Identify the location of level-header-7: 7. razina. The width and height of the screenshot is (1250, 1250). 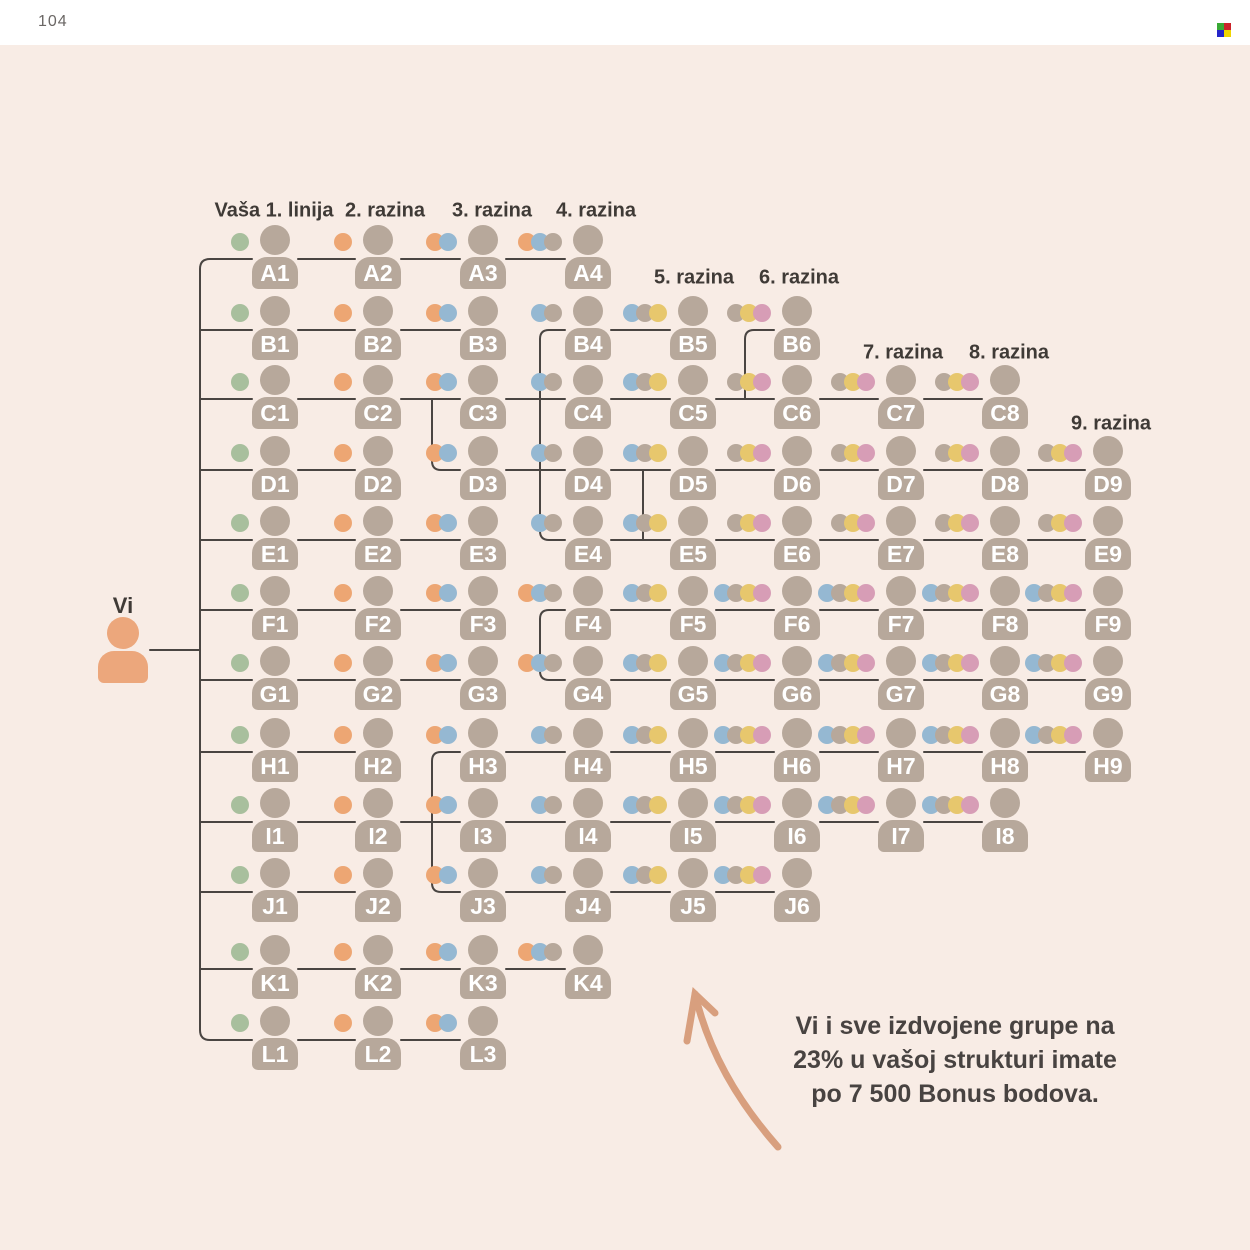
(903, 352).